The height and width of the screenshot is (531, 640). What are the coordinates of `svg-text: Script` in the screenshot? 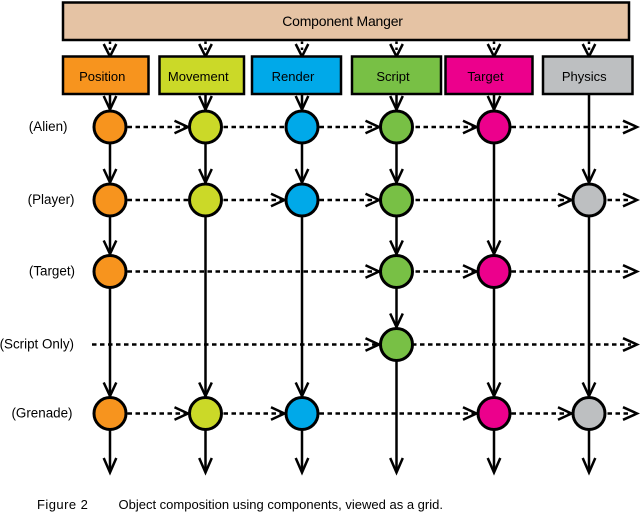 It's located at (393, 76).